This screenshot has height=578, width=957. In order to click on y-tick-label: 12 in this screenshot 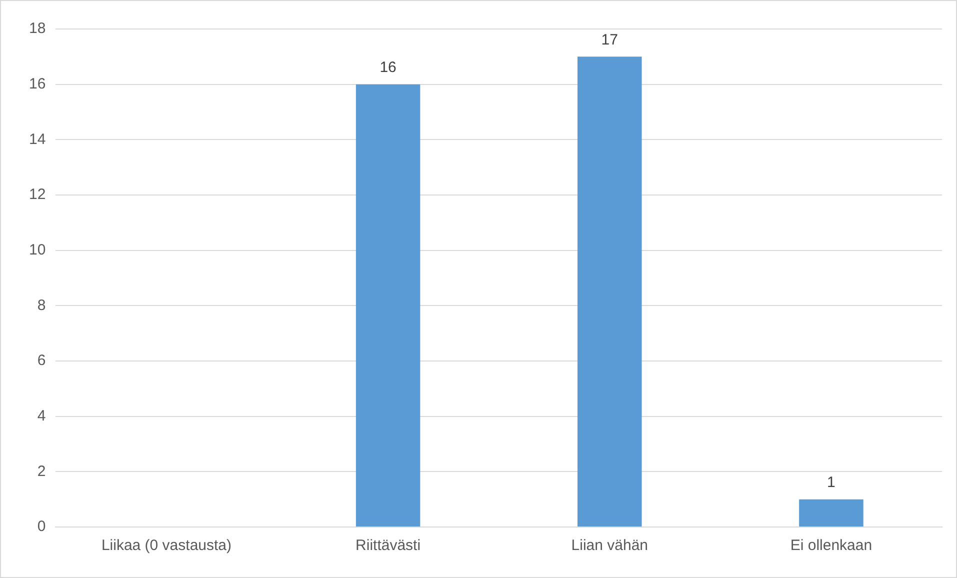, I will do `click(37, 195)`.